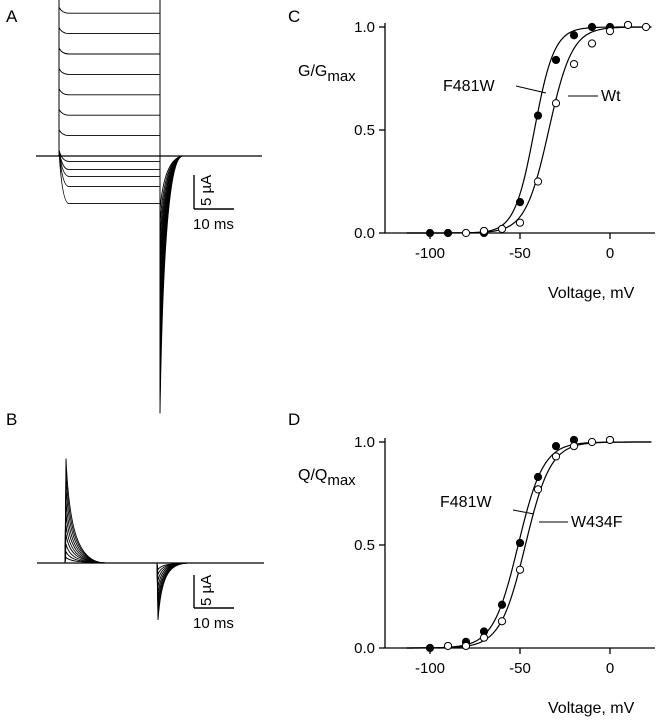 The image size is (661, 720). I want to click on panel-c-xlabel: Voltage, mV, so click(591, 293).